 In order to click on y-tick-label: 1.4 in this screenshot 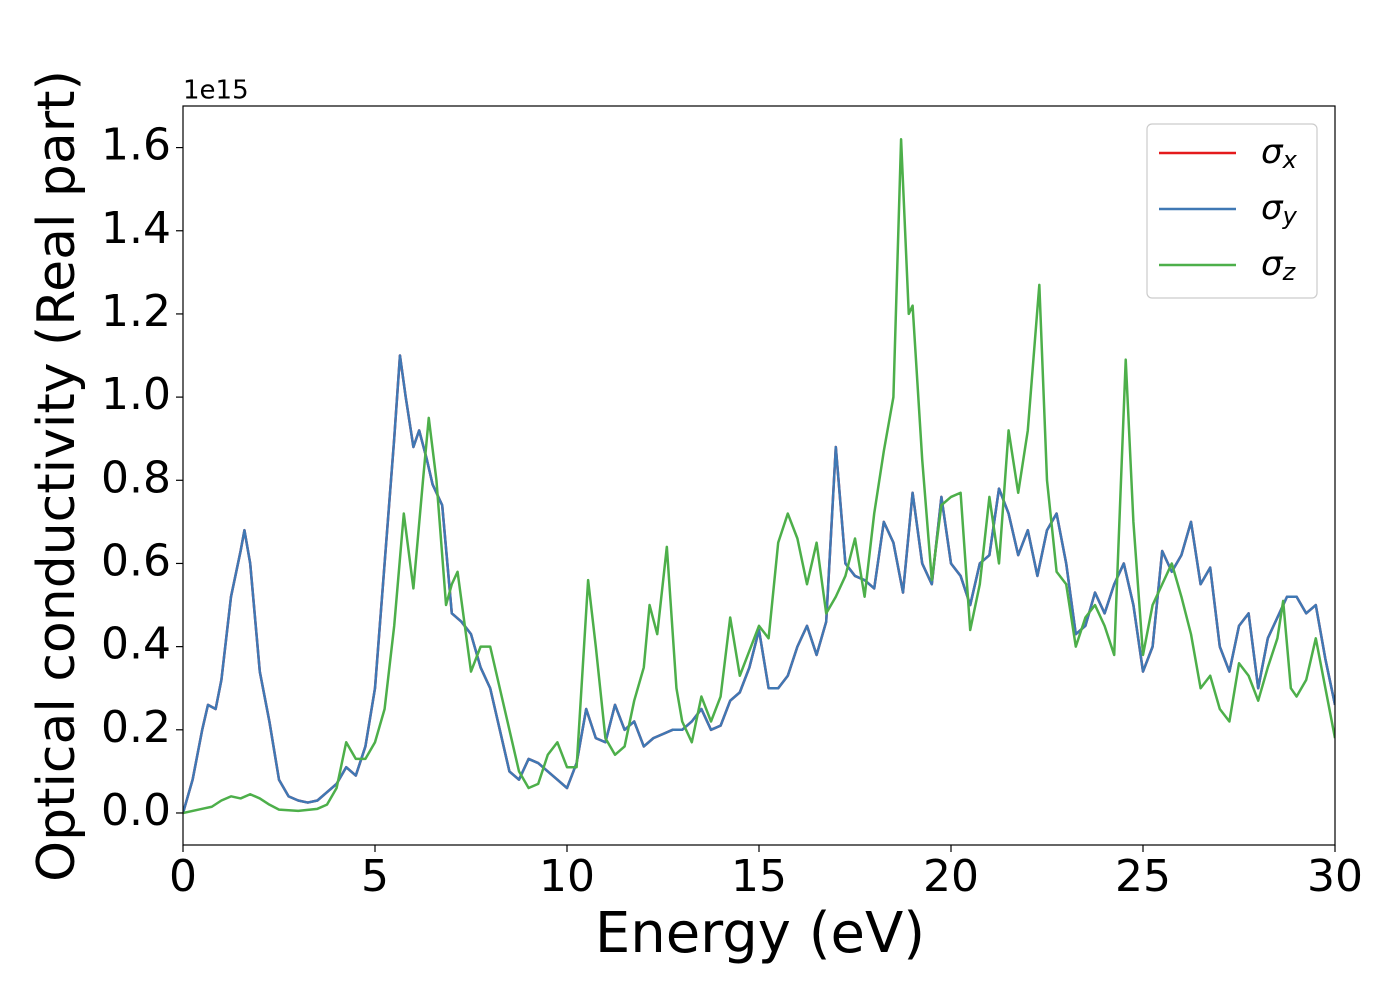, I will do `click(136, 228)`.